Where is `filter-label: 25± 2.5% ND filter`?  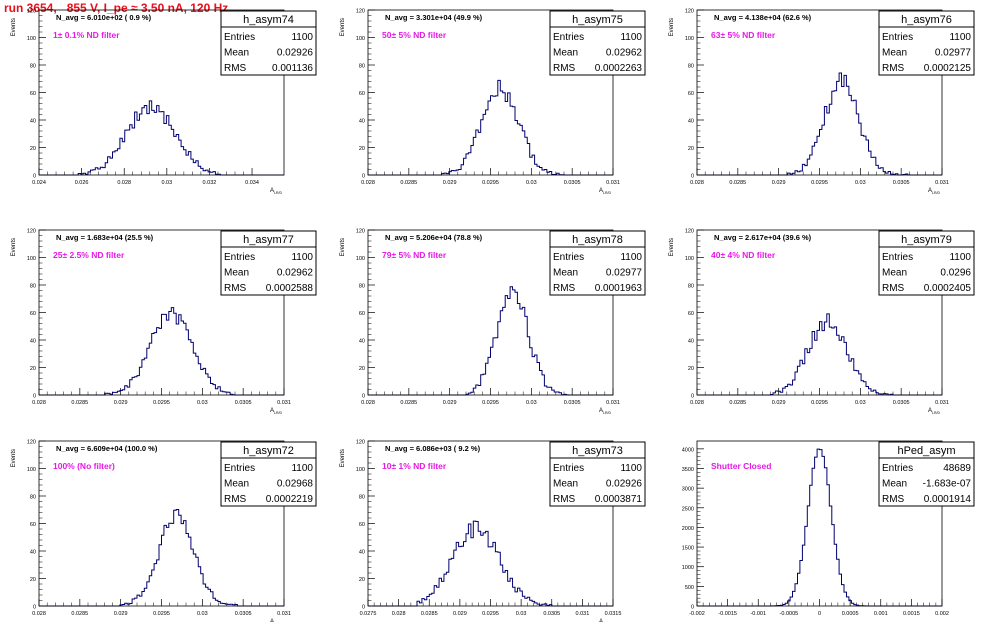 filter-label: 25± 2.5% ND filter is located at coordinates (89, 255).